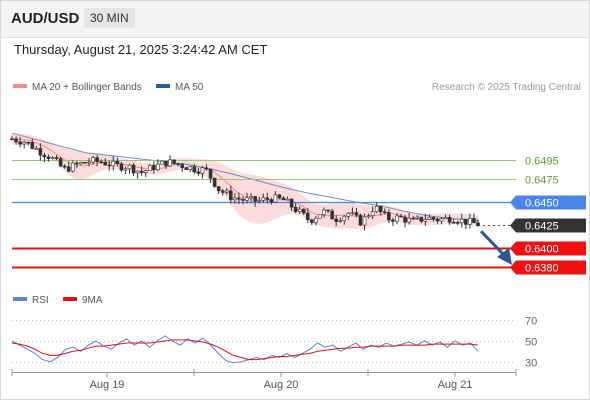 This screenshot has width=590, height=400. Describe the element at coordinates (542, 181) in the screenshot. I see `level-label-0.6475: 0.6475` at that location.